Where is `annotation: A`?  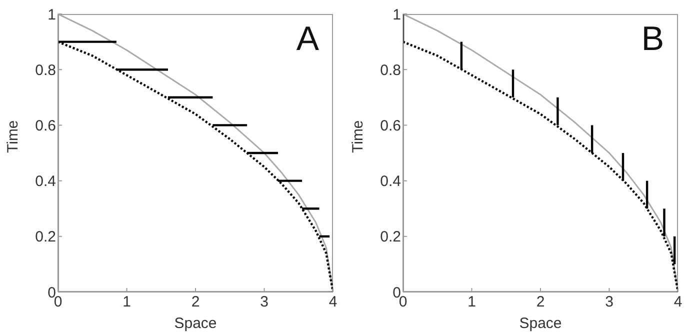
annotation: A is located at coordinates (307, 39).